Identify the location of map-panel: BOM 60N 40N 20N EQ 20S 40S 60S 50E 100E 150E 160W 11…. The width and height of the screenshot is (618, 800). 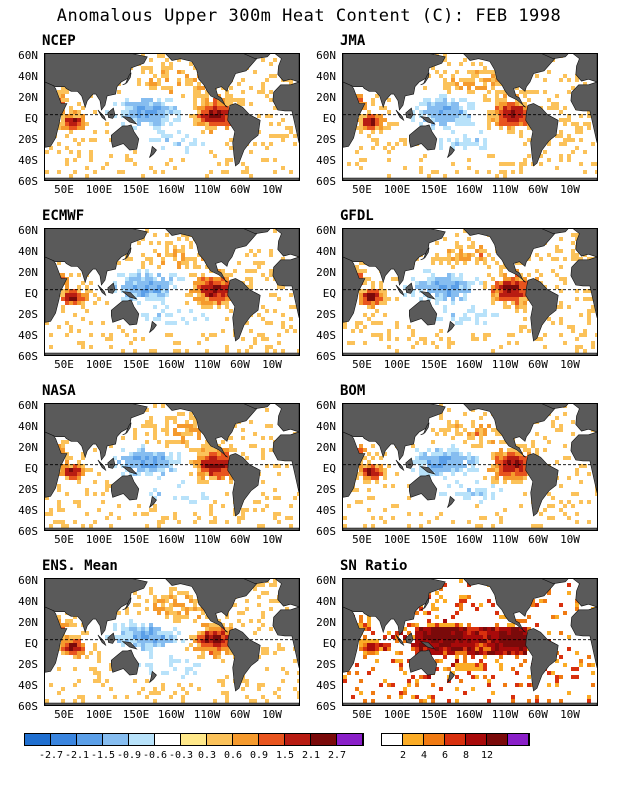
(467, 483).